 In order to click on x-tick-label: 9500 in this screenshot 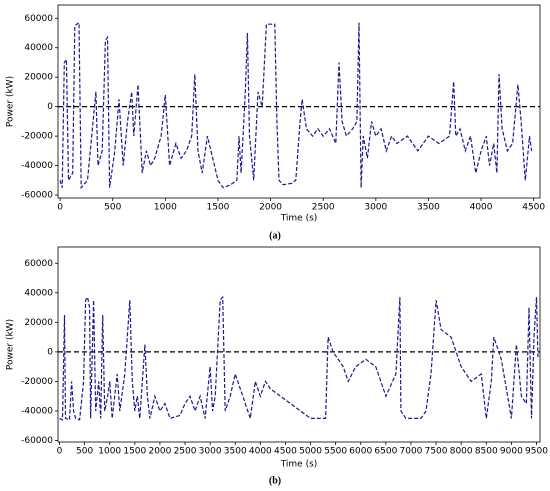, I will do `click(536, 452)`.